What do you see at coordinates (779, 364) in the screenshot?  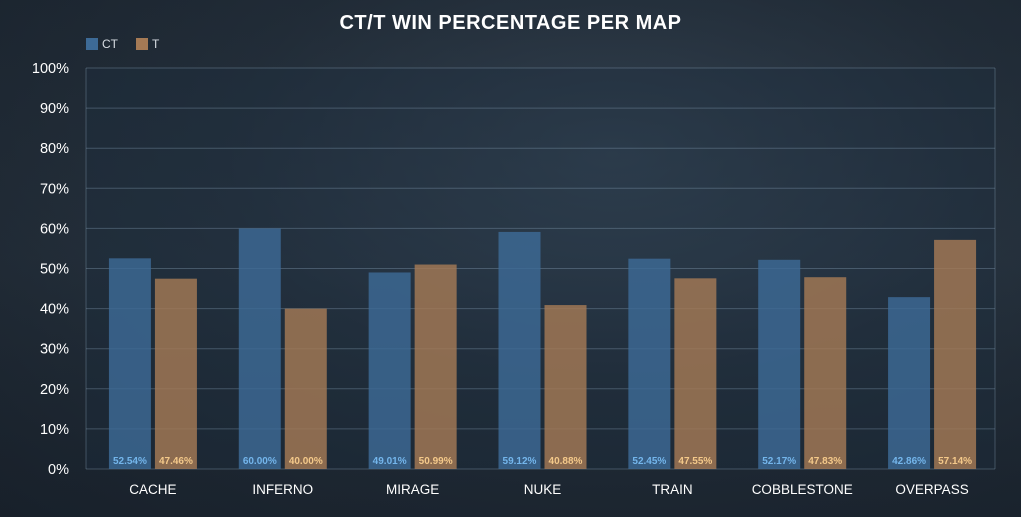 I see `bar-ct-cobblestone` at bounding box center [779, 364].